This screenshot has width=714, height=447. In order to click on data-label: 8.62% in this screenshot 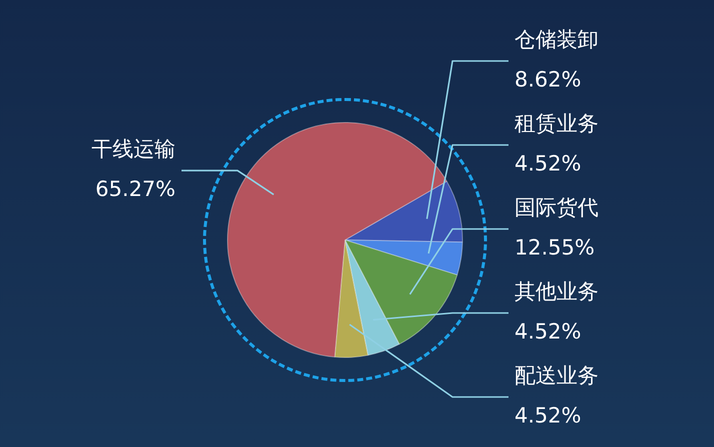, I will do `click(548, 79)`.